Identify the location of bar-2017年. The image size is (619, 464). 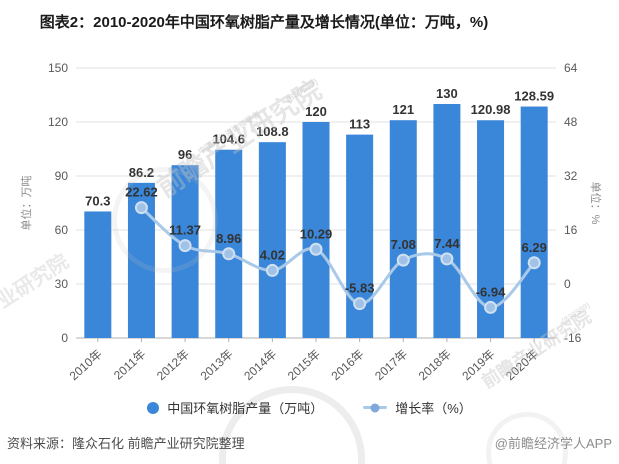
(403, 229).